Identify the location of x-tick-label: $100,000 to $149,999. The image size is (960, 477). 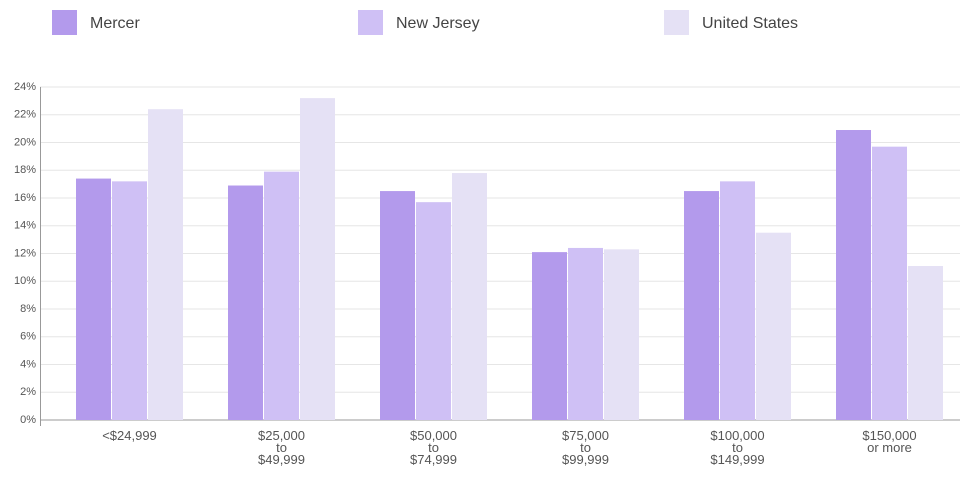
(737, 447).